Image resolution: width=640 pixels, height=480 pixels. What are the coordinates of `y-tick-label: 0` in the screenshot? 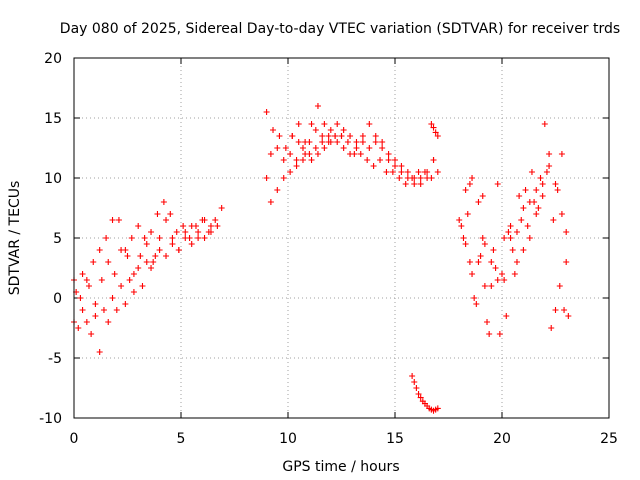 It's located at (57, 299).